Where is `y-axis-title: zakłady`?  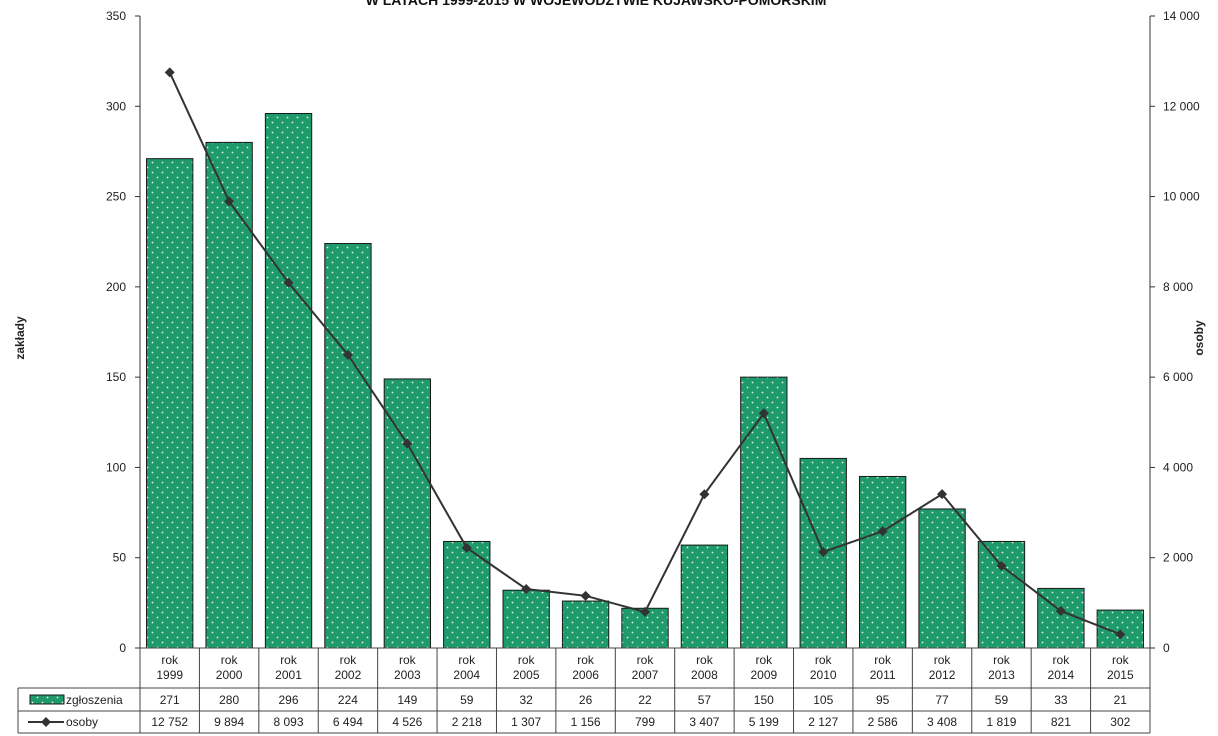
y-axis-title: zakłady is located at coordinates (20, 338).